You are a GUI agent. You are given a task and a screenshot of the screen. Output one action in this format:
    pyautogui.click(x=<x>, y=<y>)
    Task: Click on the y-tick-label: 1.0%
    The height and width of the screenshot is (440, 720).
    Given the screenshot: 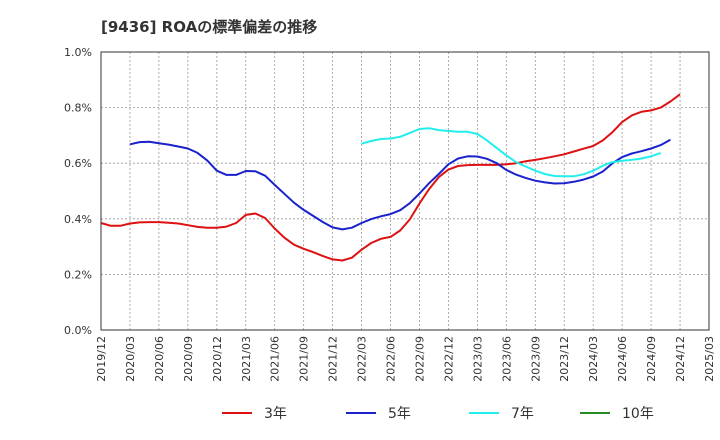 What is the action you would take?
    pyautogui.click(x=78, y=52)
    